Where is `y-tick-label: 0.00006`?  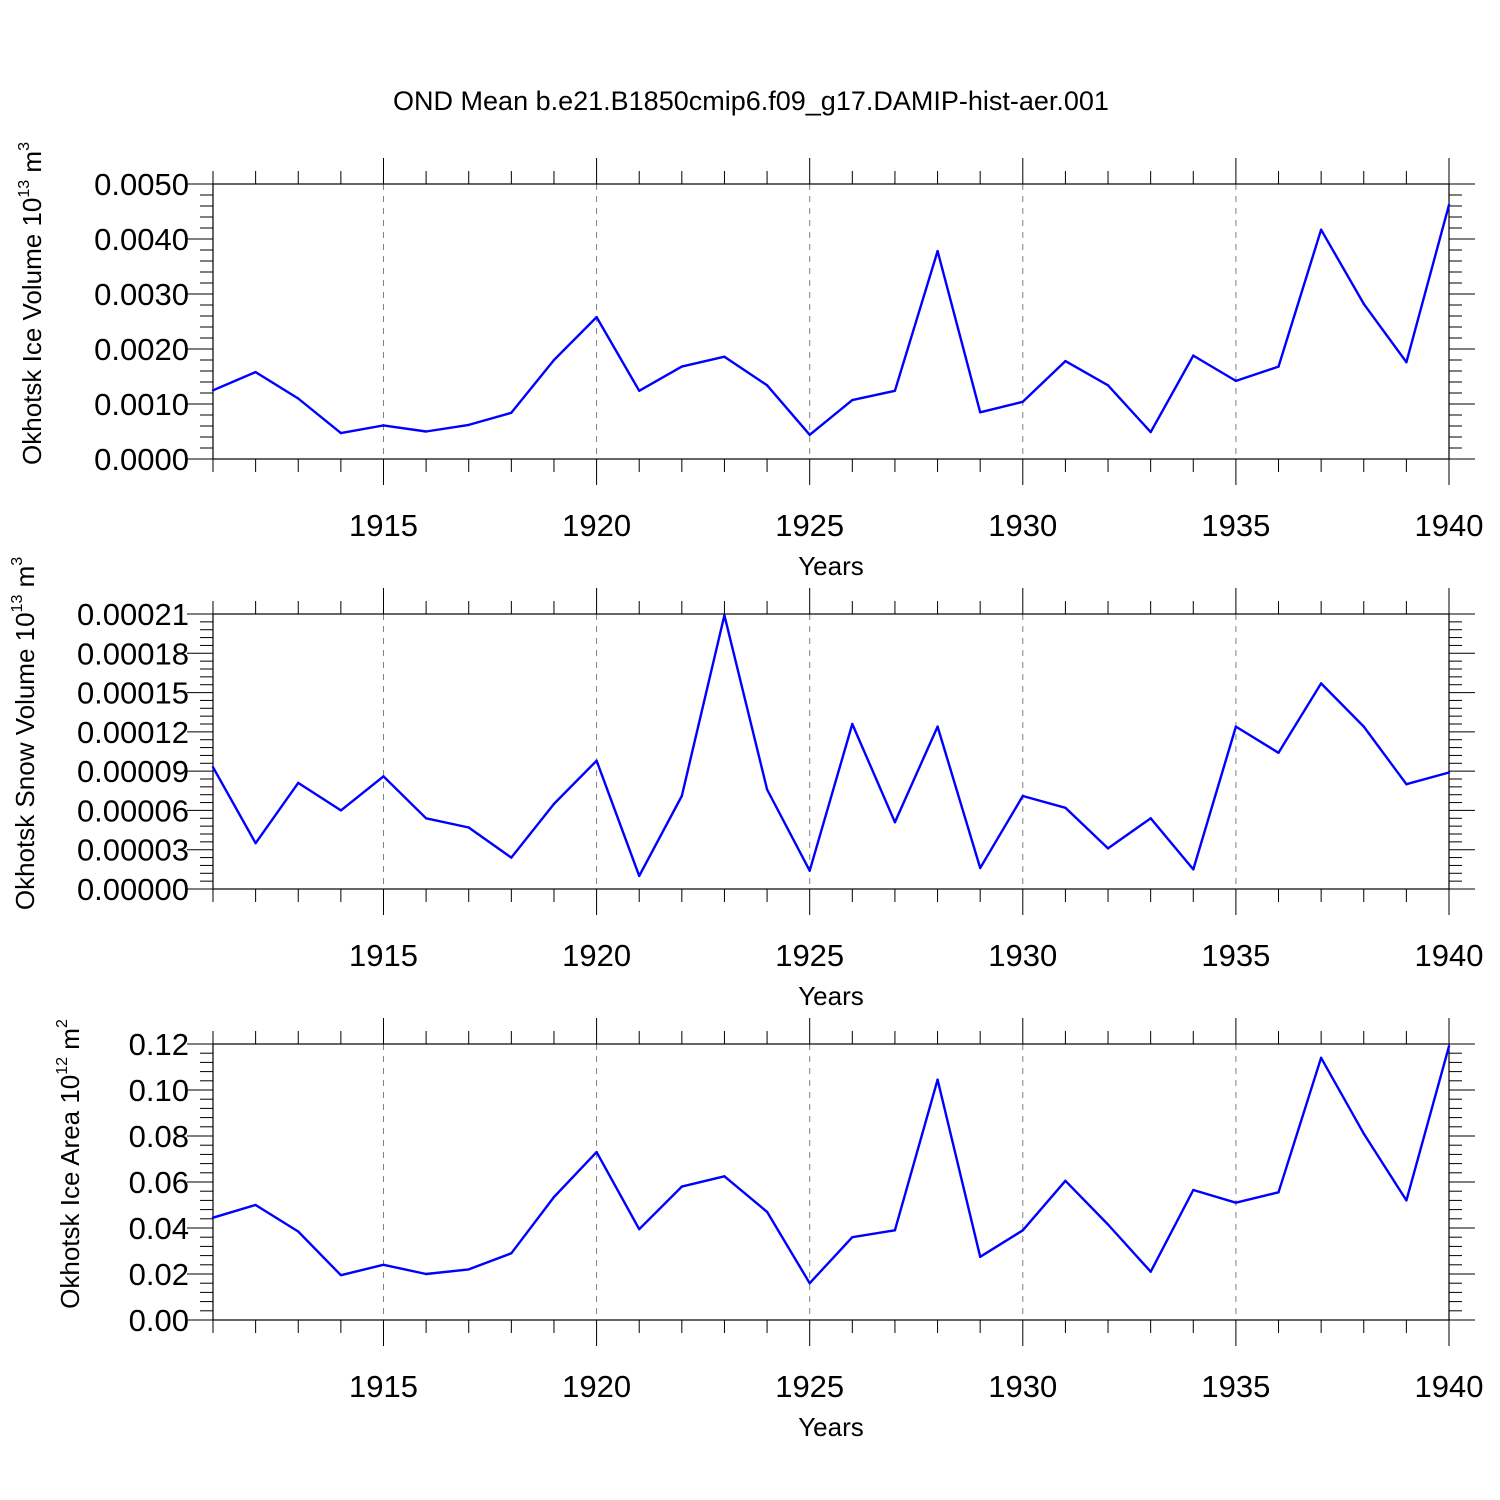
y-tick-label: 0.00006 is located at coordinates (133, 810).